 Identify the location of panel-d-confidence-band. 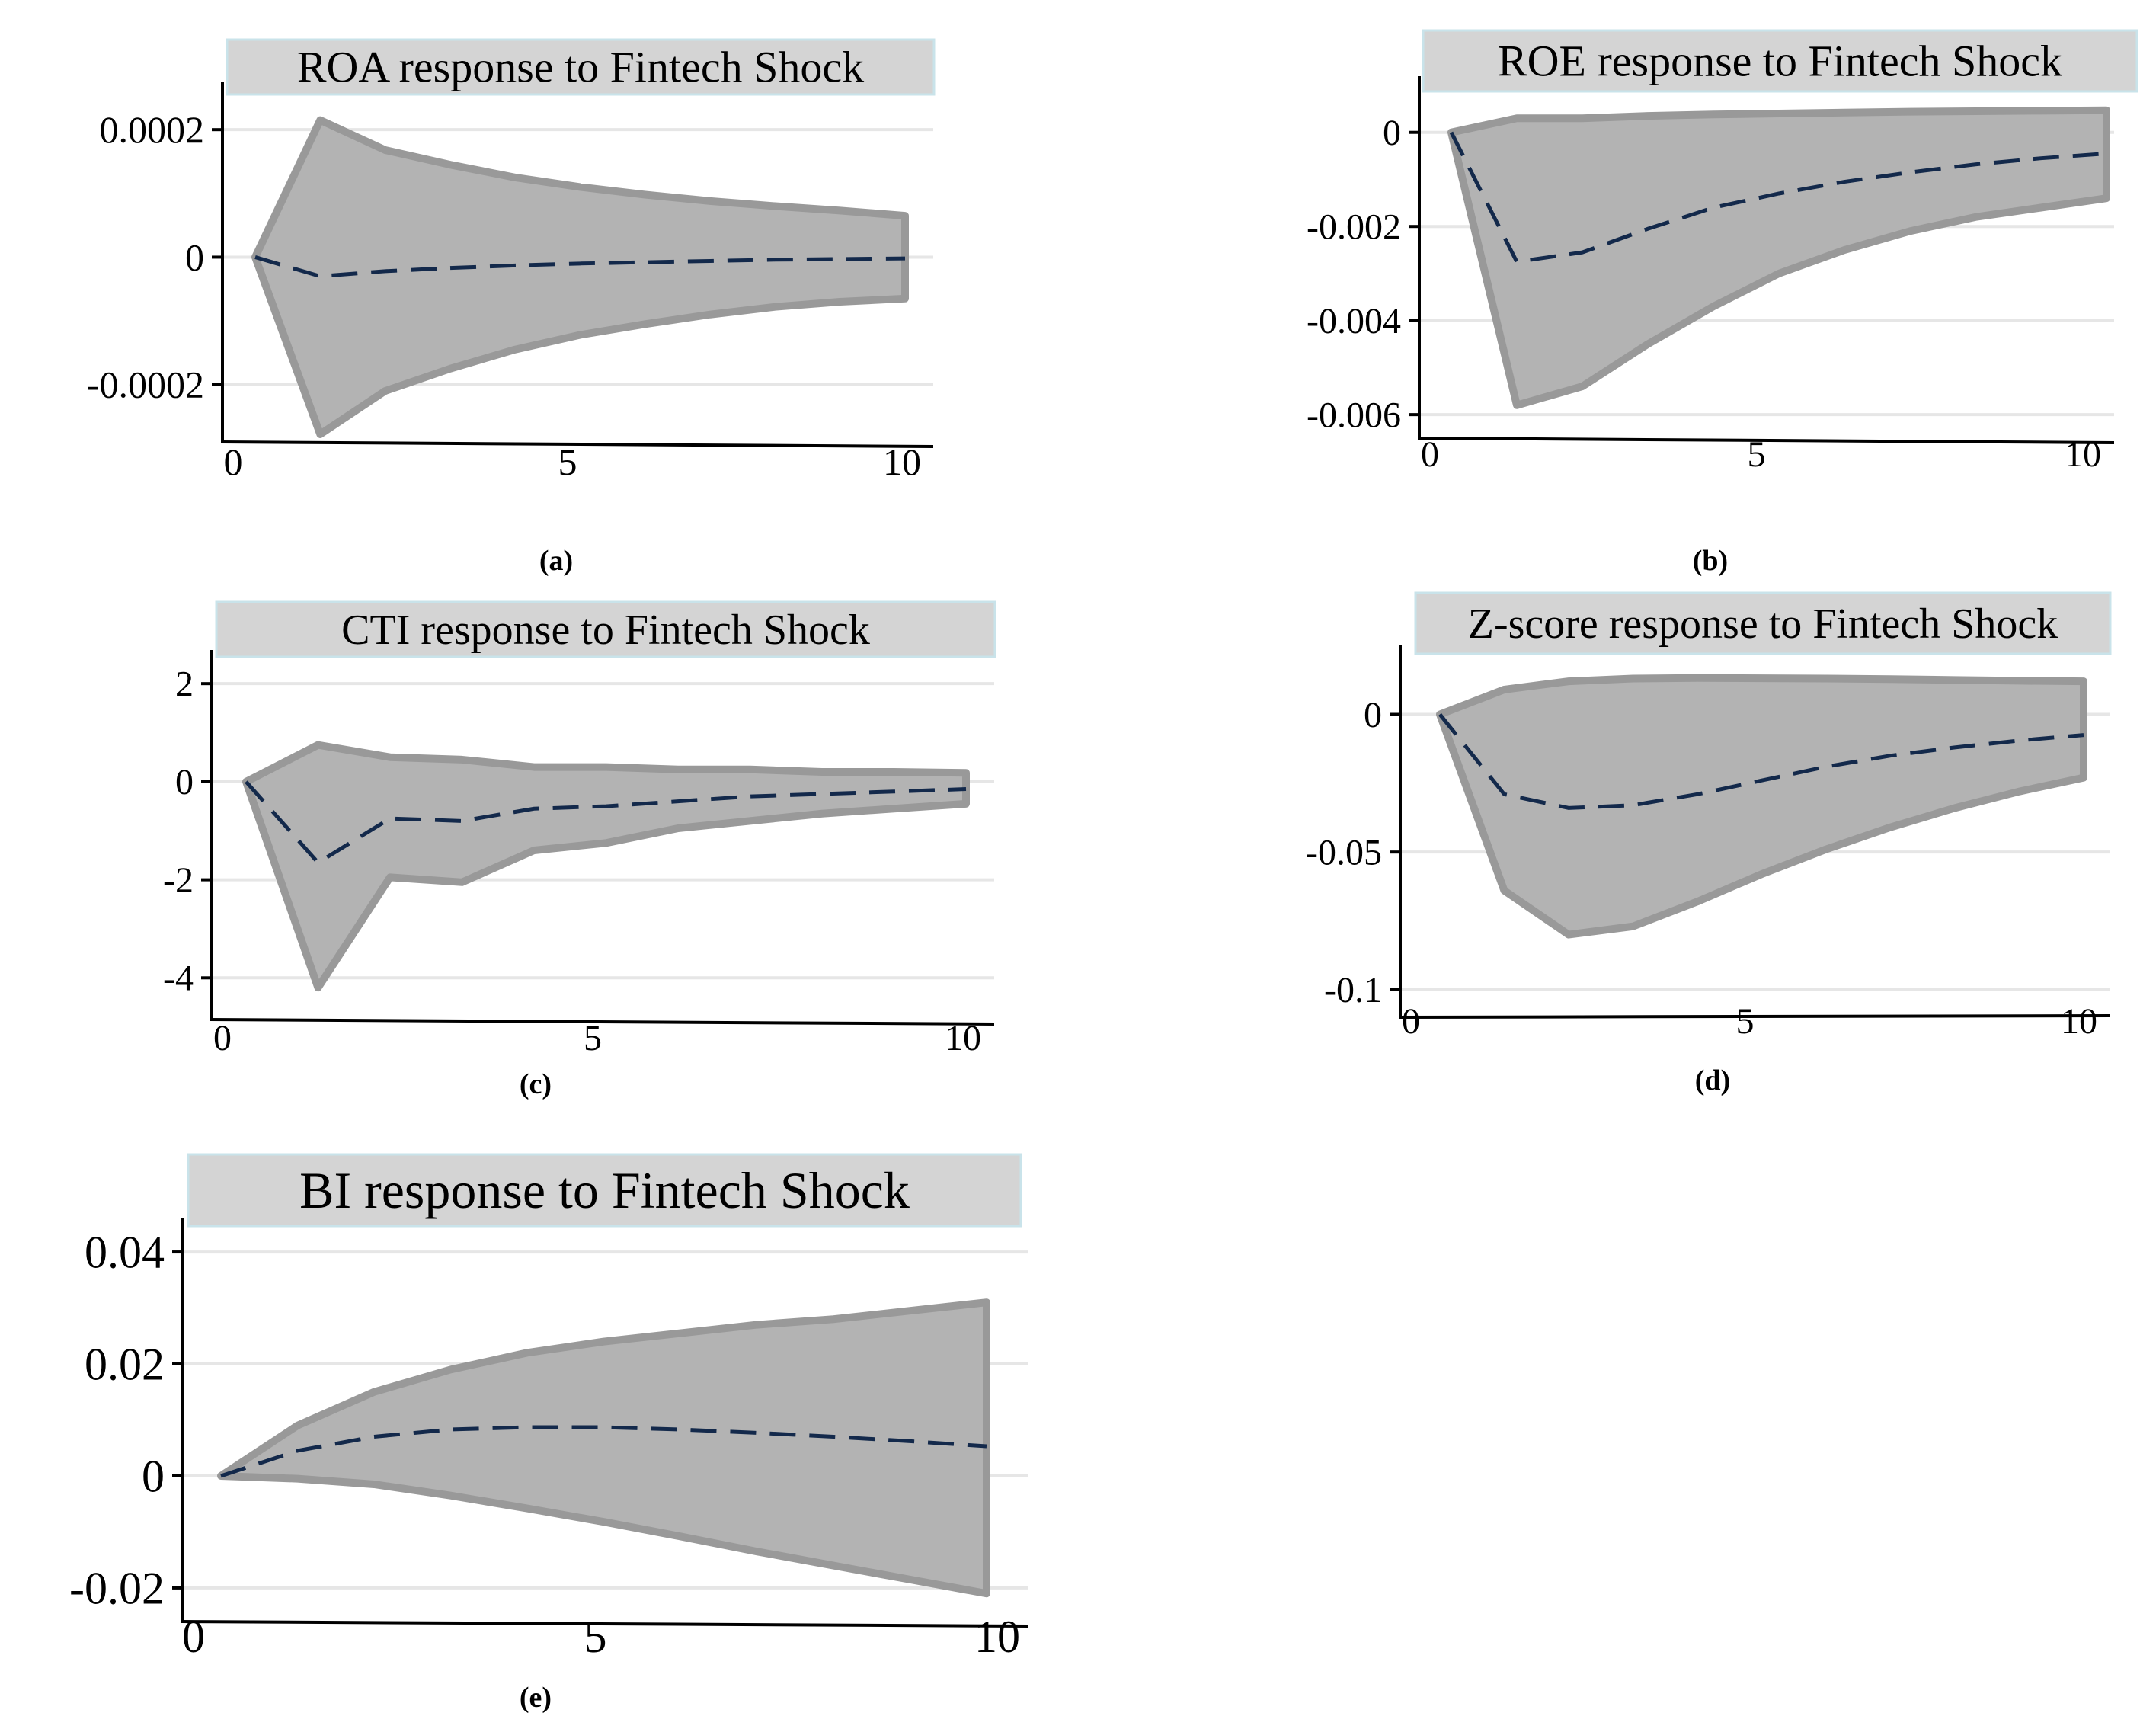
(1761, 806).